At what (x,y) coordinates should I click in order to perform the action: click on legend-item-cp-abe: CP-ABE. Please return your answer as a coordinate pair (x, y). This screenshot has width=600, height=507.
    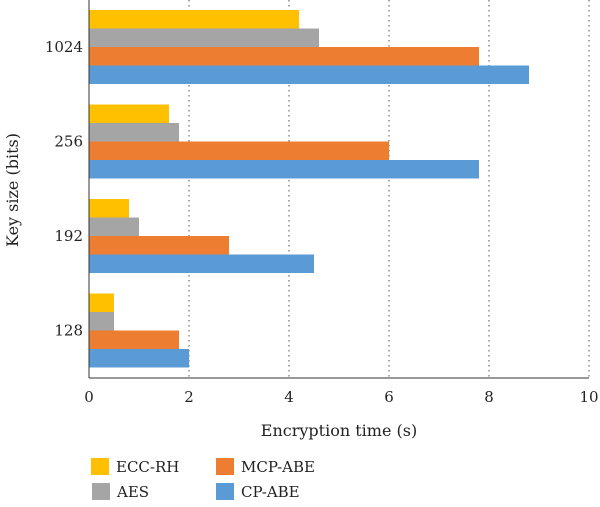
    Looking at the image, I should click on (258, 492).